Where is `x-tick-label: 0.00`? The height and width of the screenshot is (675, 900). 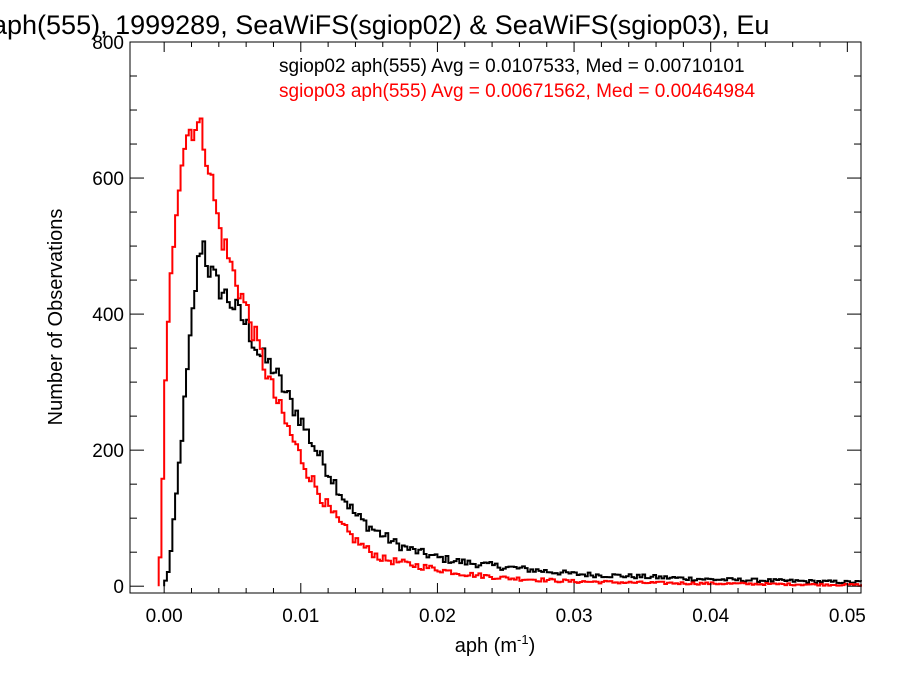
x-tick-label: 0.00 is located at coordinates (164, 616).